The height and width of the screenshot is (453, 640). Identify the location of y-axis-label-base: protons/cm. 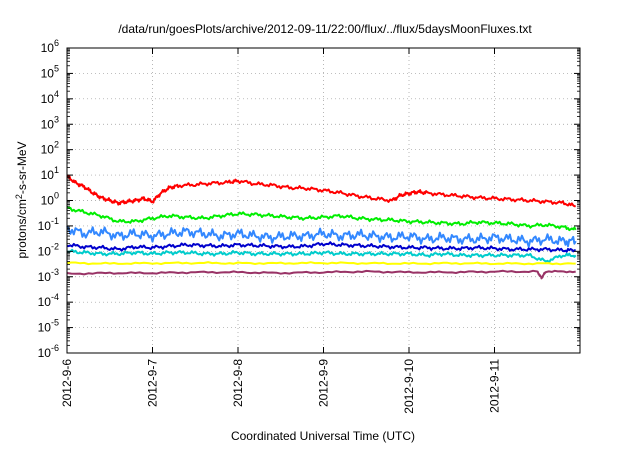
(22, 228).